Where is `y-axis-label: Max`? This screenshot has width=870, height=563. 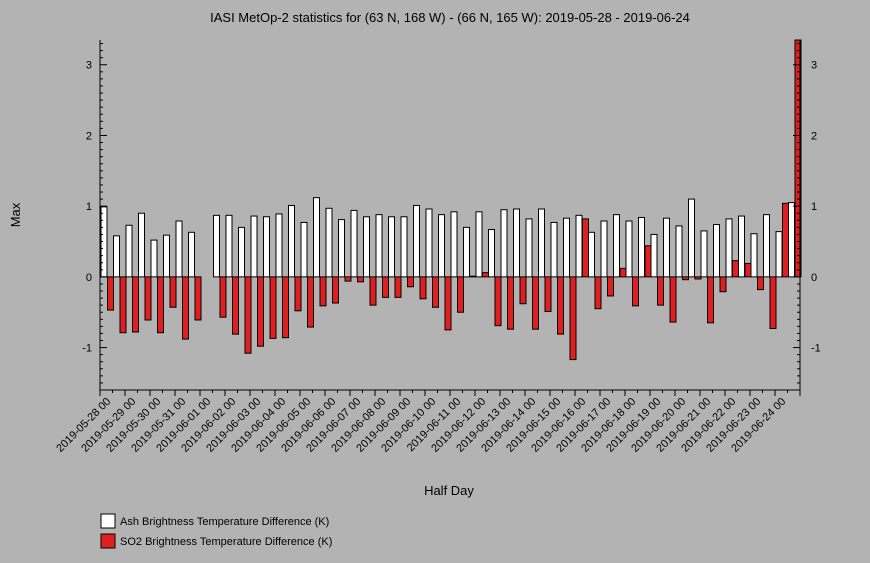 y-axis-label: Max is located at coordinates (15, 214).